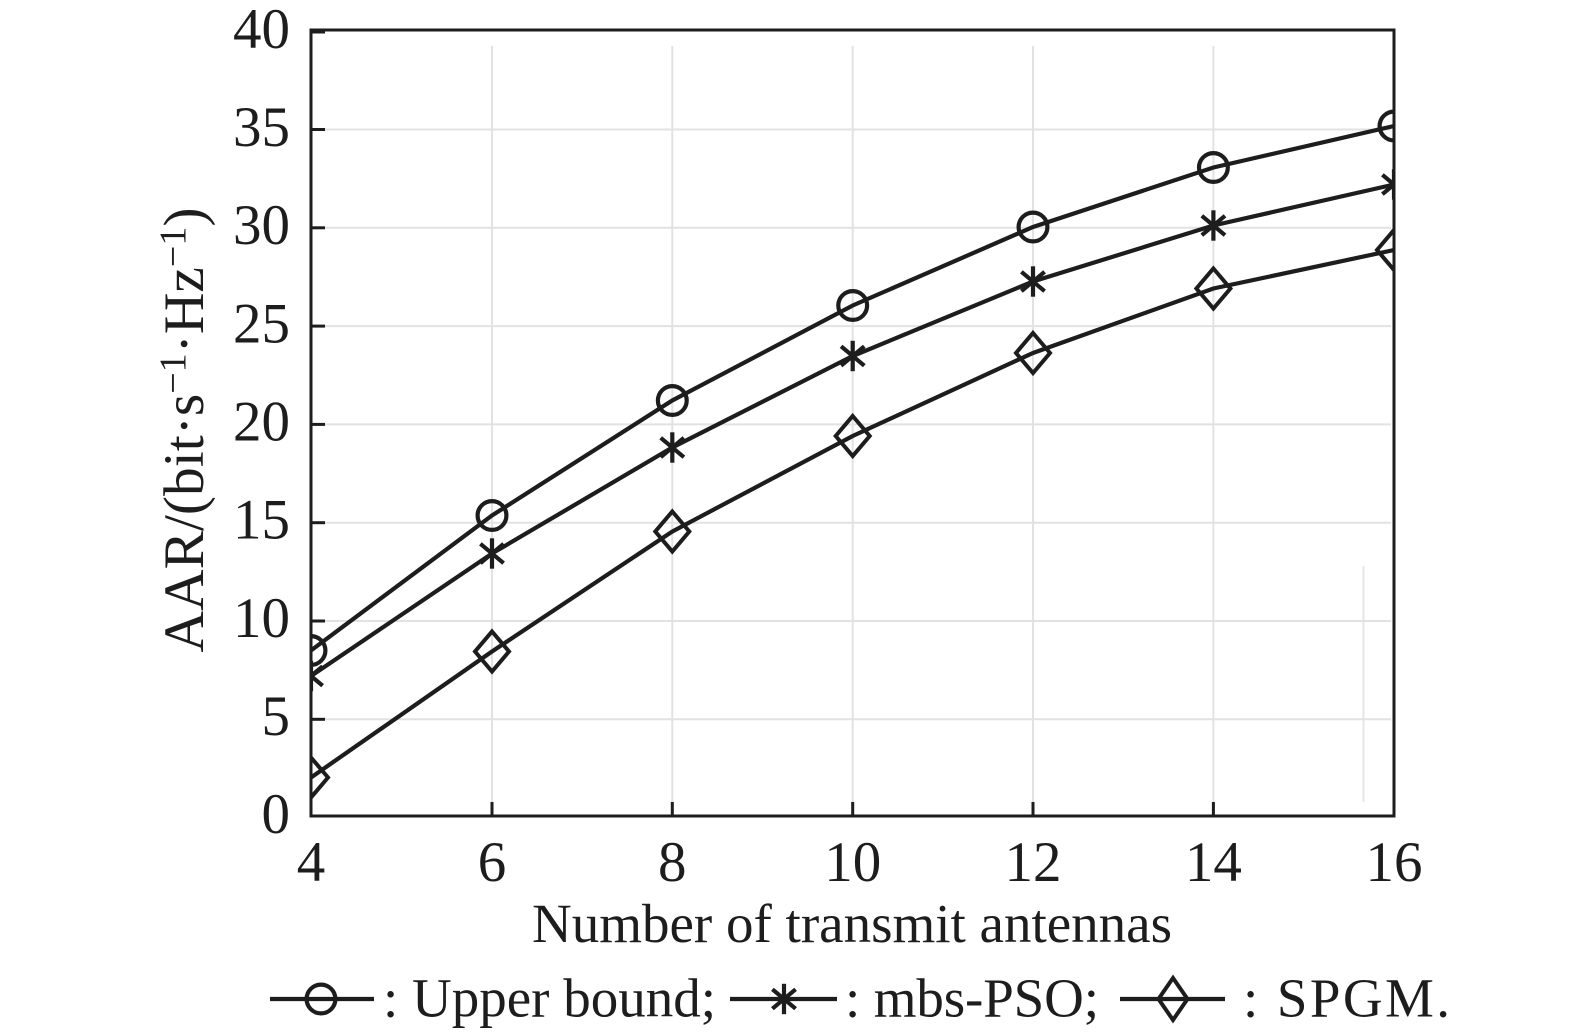 The height and width of the screenshot is (1034, 1575). Describe the element at coordinates (972, 998) in the screenshot. I see `svg-text:: mbs-PSO;: : mbs-PSO;` at that location.